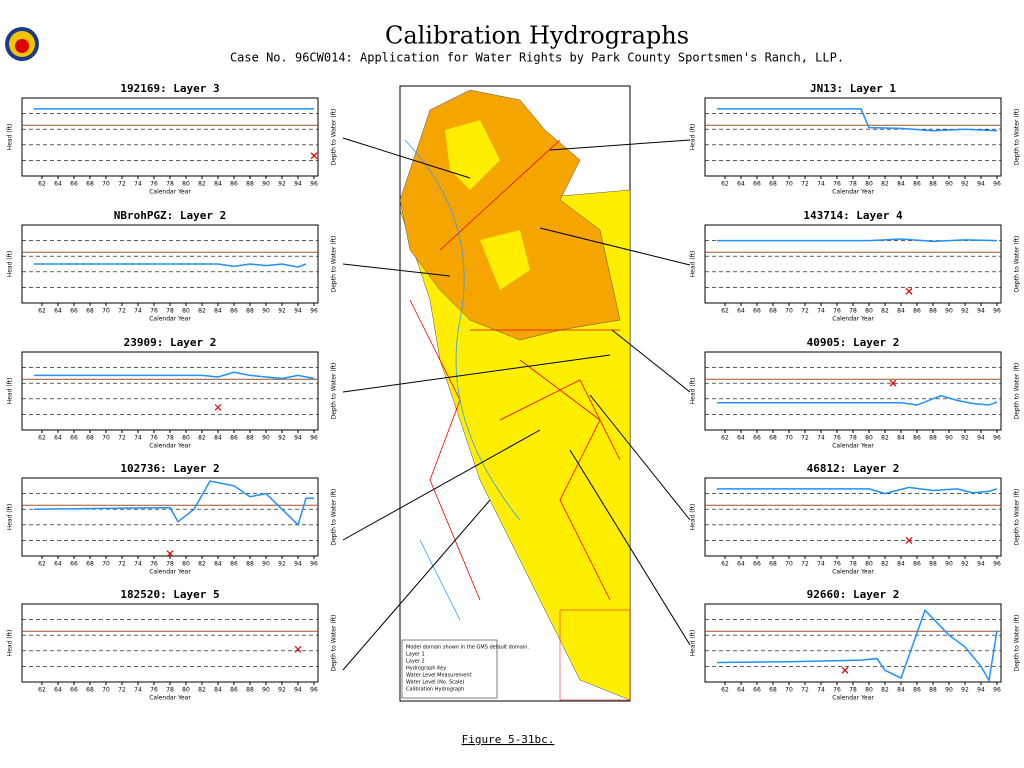  I want to click on chart-title: 23909: Layer 2, so click(170, 342).